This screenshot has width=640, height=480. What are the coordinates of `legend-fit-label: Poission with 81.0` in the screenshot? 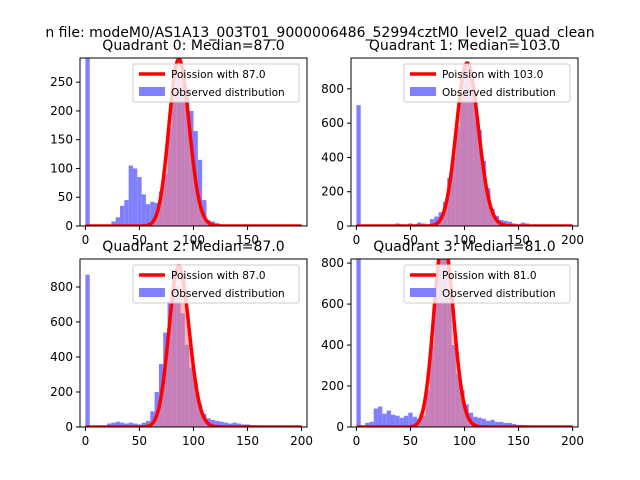 It's located at (489, 276).